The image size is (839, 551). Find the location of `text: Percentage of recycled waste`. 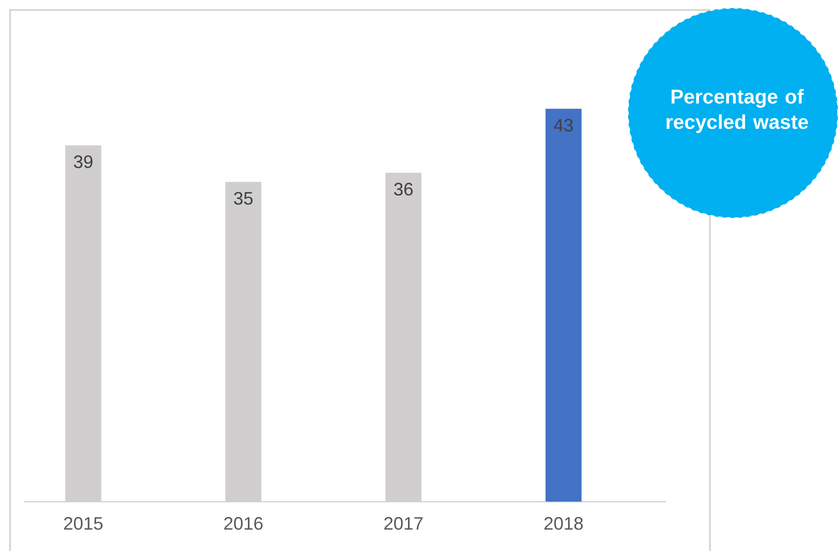

text: Percentage of recycled waste is located at coordinates (737, 111).